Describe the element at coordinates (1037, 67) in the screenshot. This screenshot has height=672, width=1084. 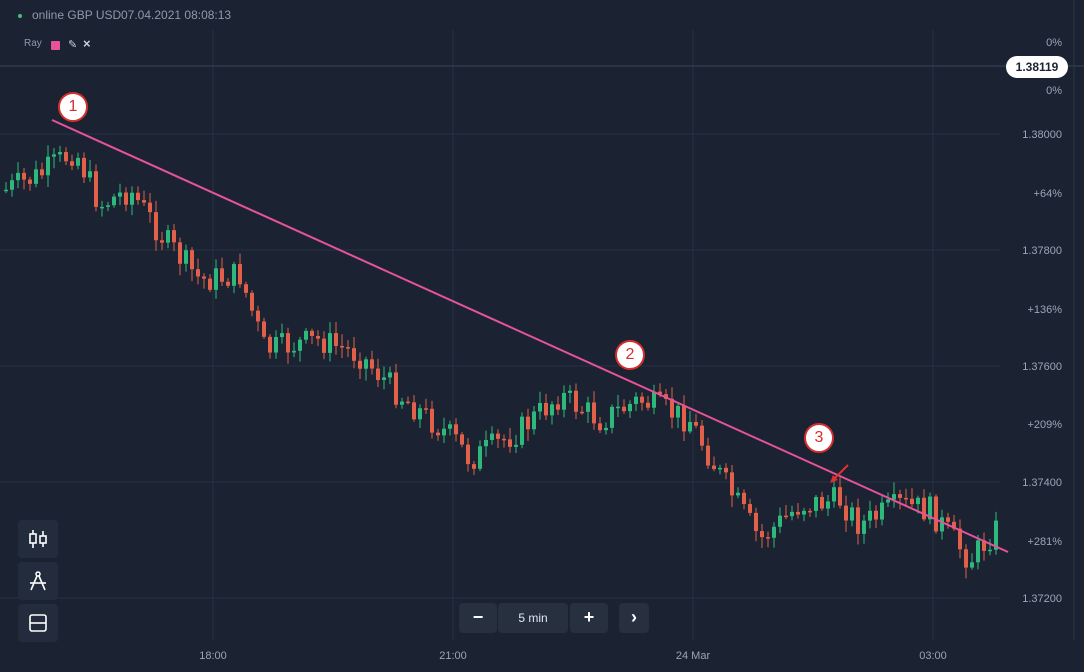
I see `current-price-badge: 1.38119` at that location.